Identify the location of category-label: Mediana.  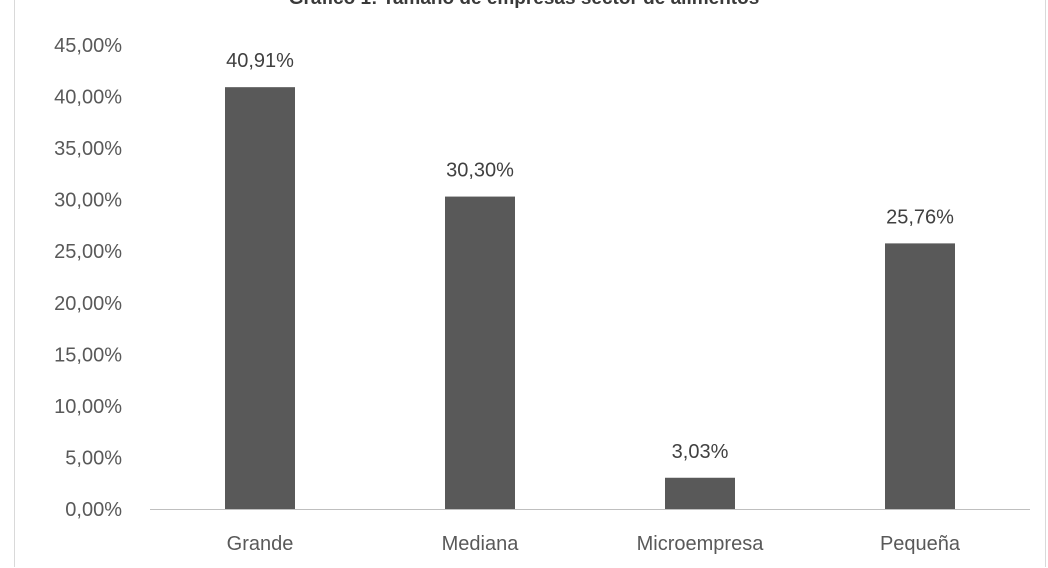
(481, 544).